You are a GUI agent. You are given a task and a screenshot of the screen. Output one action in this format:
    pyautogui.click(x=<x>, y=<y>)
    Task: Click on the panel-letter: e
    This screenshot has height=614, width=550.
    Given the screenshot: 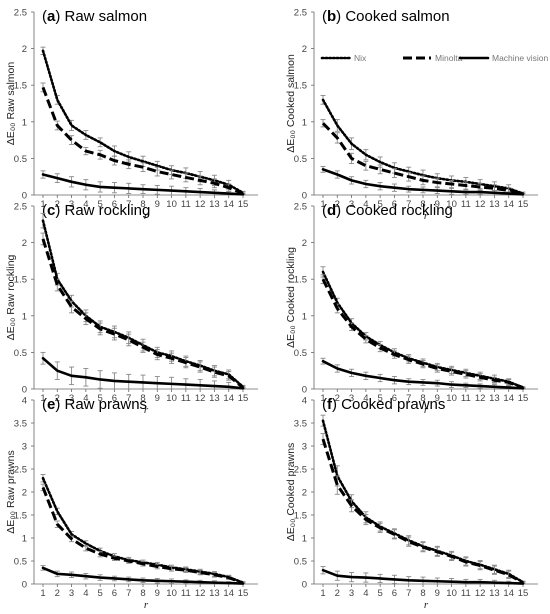 What is the action you would take?
    pyautogui.click(x=51, y=404)
    